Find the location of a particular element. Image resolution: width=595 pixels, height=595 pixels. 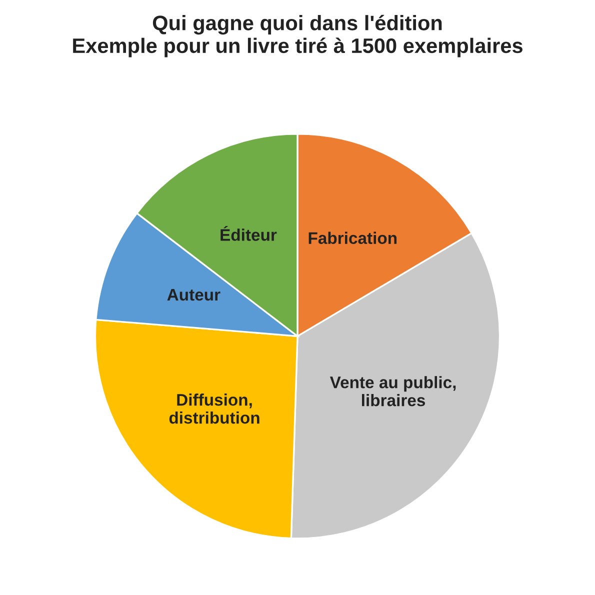

slice-label: Fabrication is located at coordinates (352, 238).